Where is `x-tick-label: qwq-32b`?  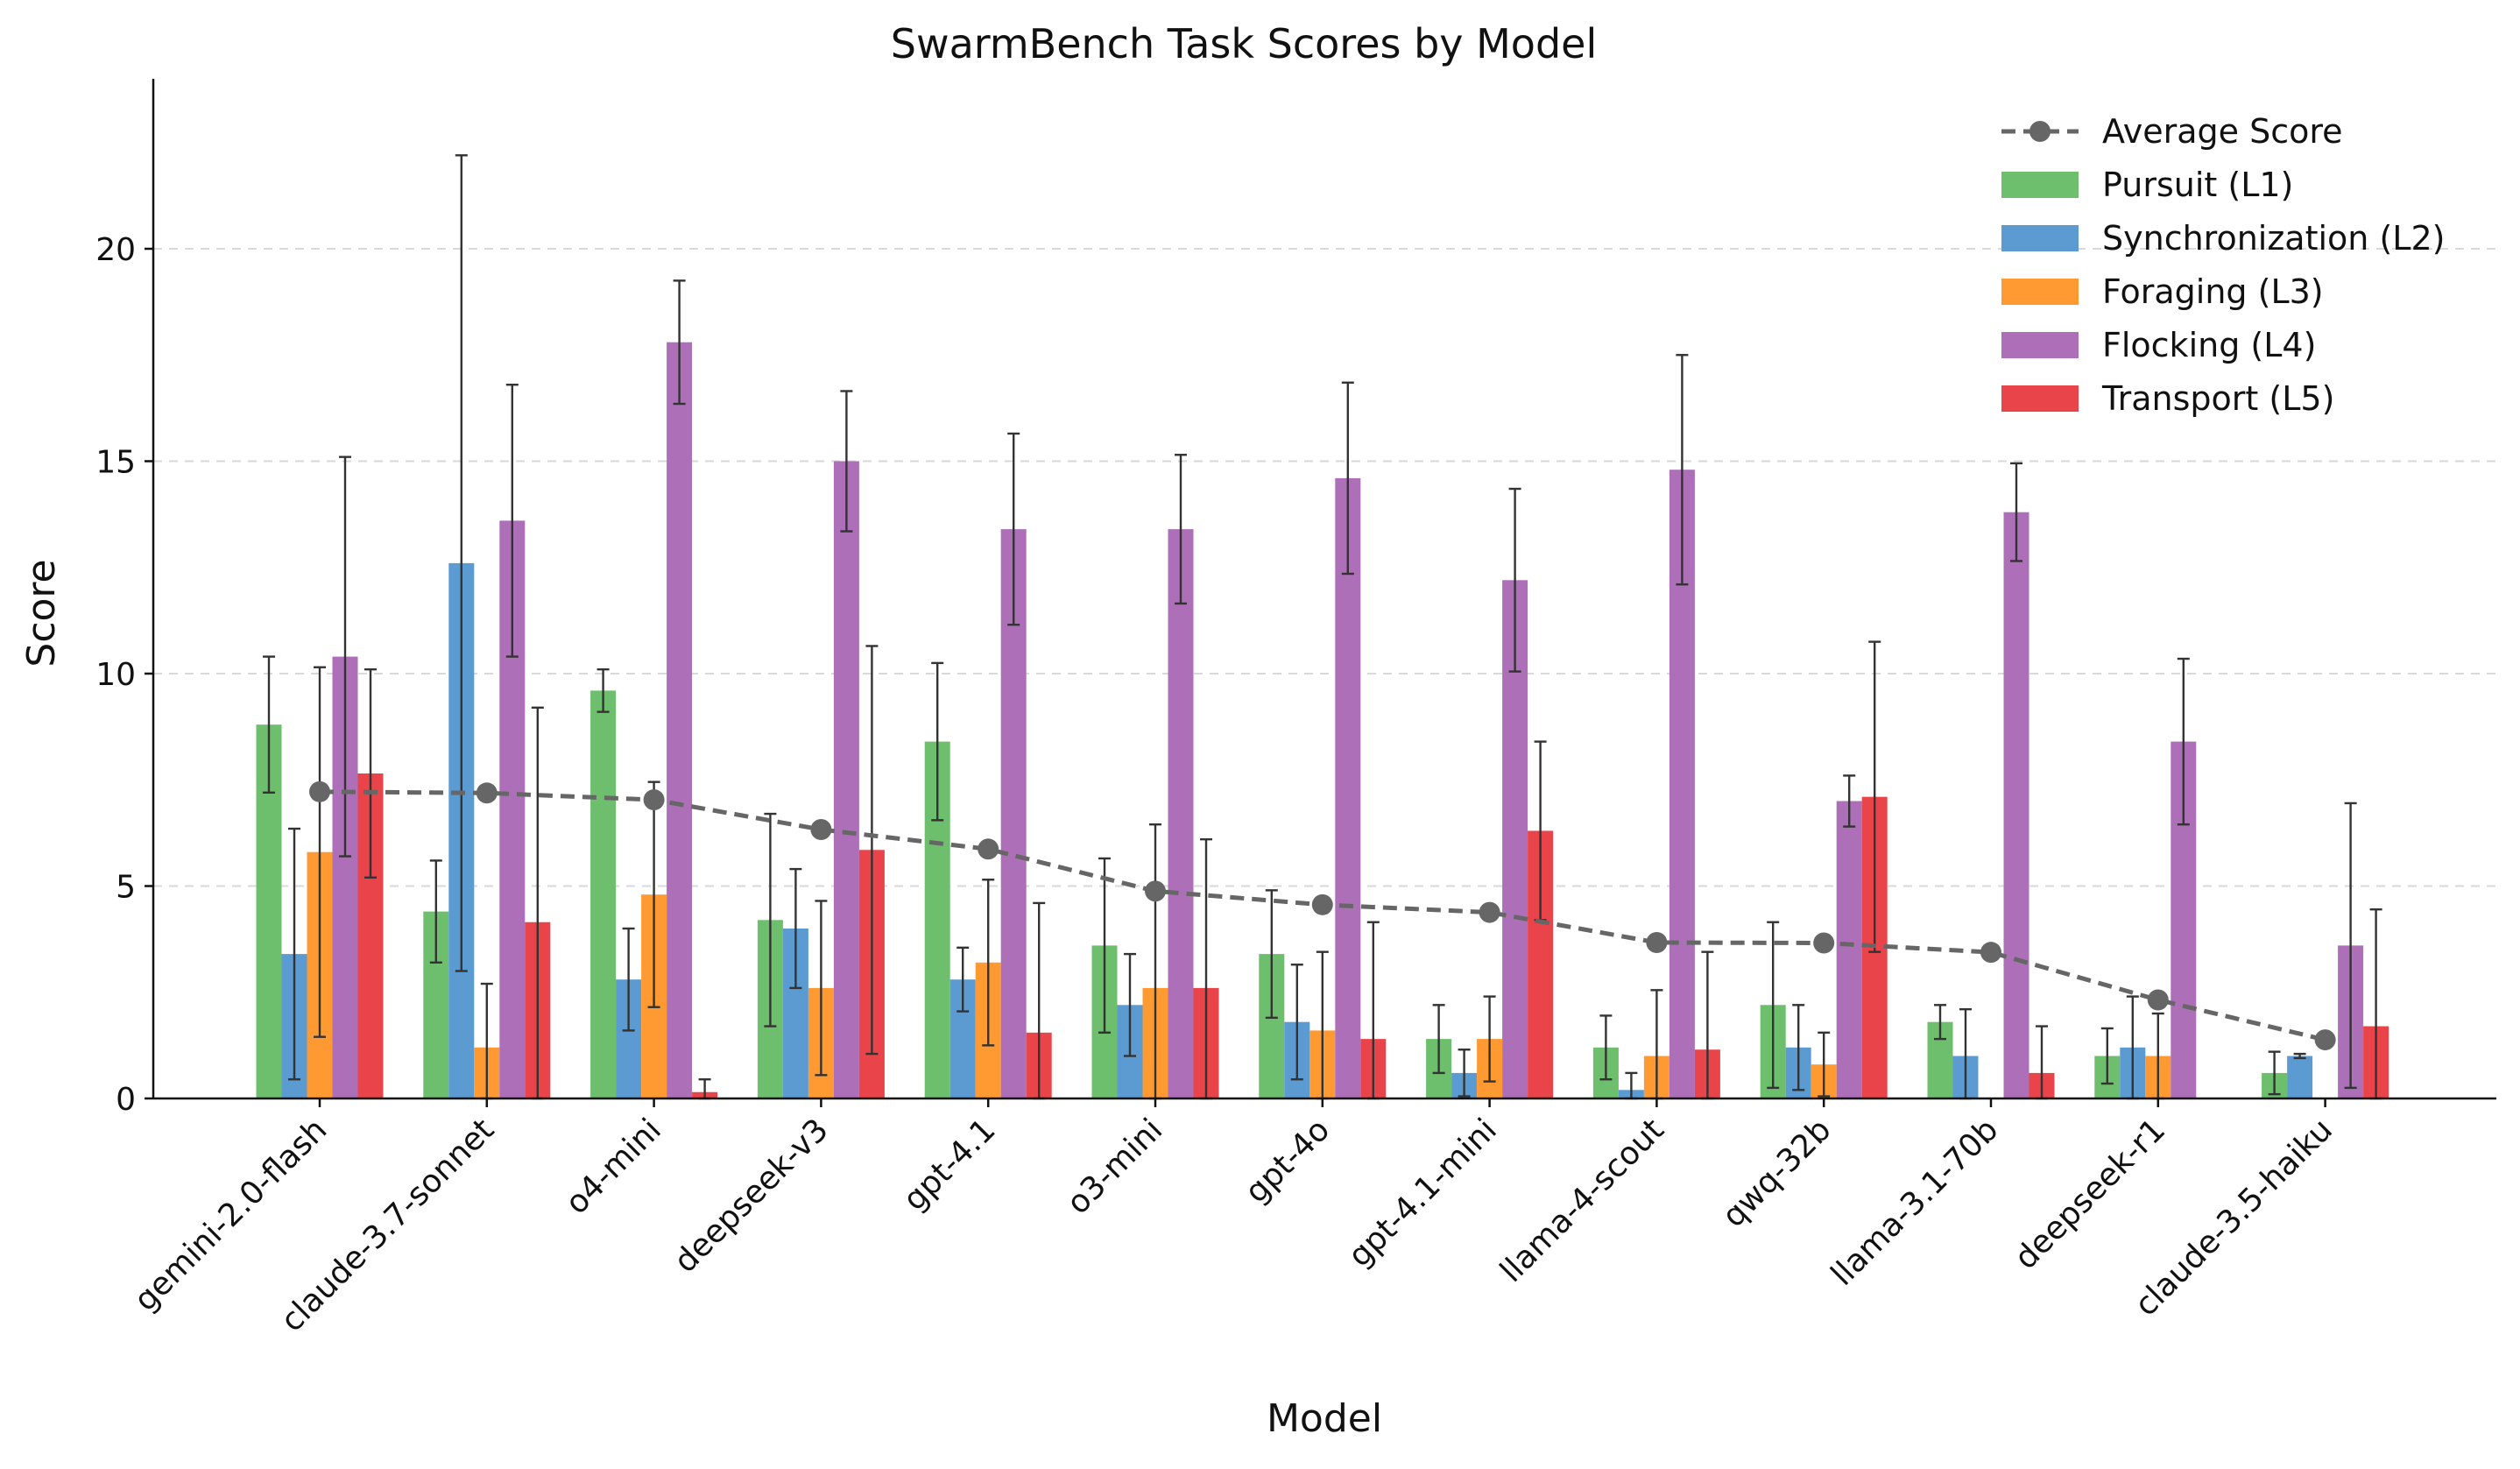 x-tick-label: qwq-32b is located at coordinates (1777, 1173).